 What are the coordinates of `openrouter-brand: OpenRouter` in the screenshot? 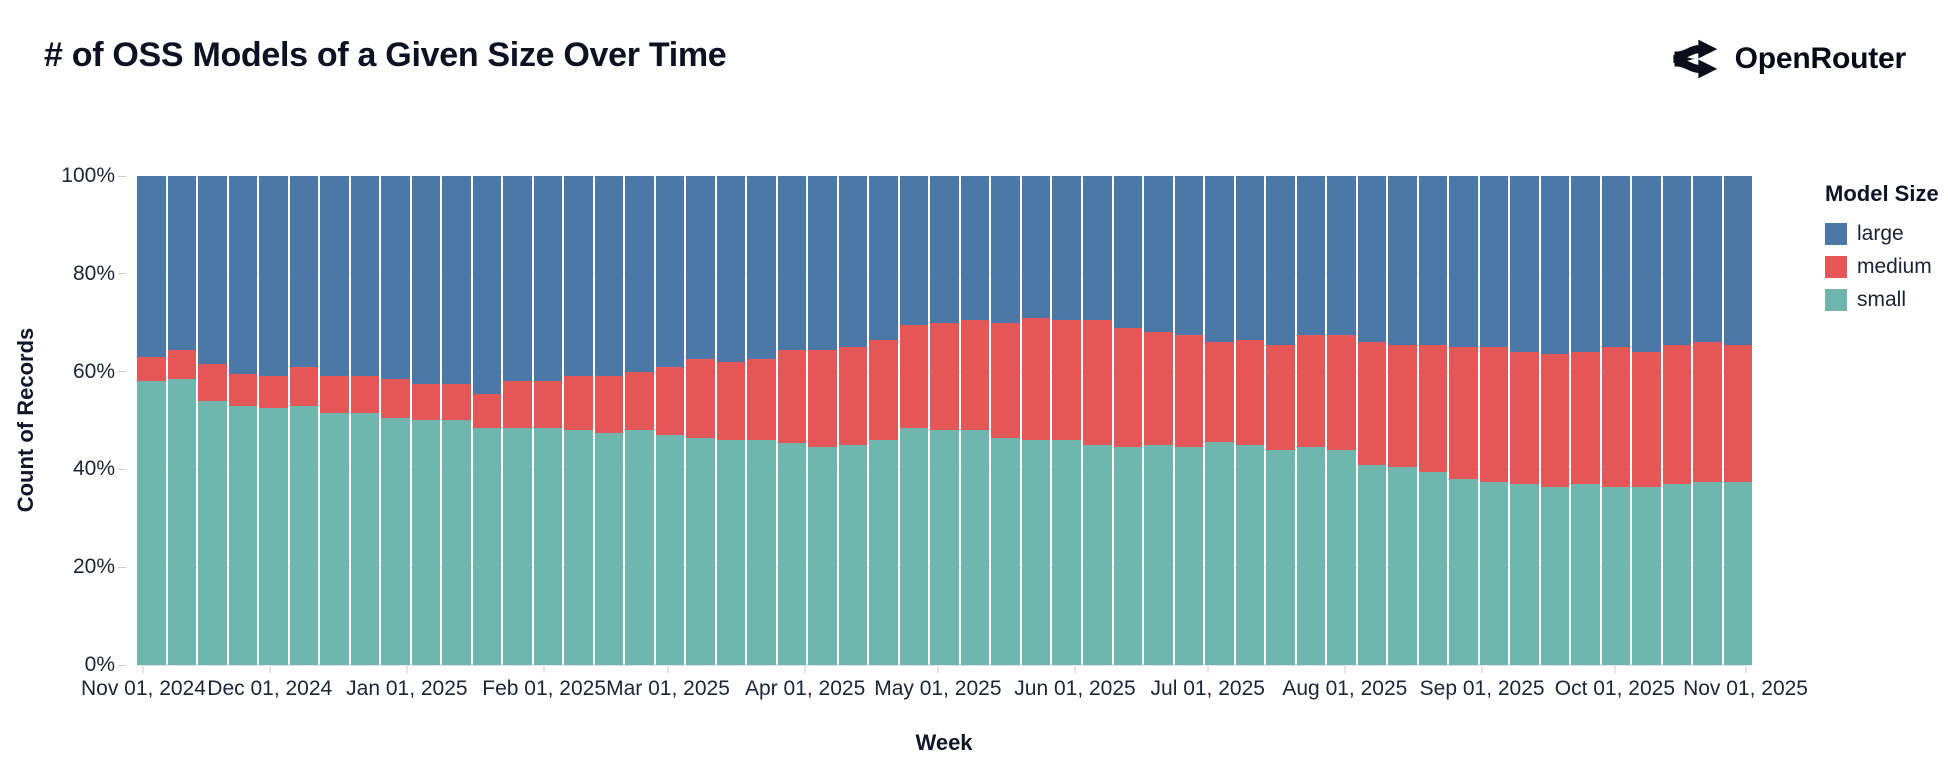 It's located at (1788, 59).